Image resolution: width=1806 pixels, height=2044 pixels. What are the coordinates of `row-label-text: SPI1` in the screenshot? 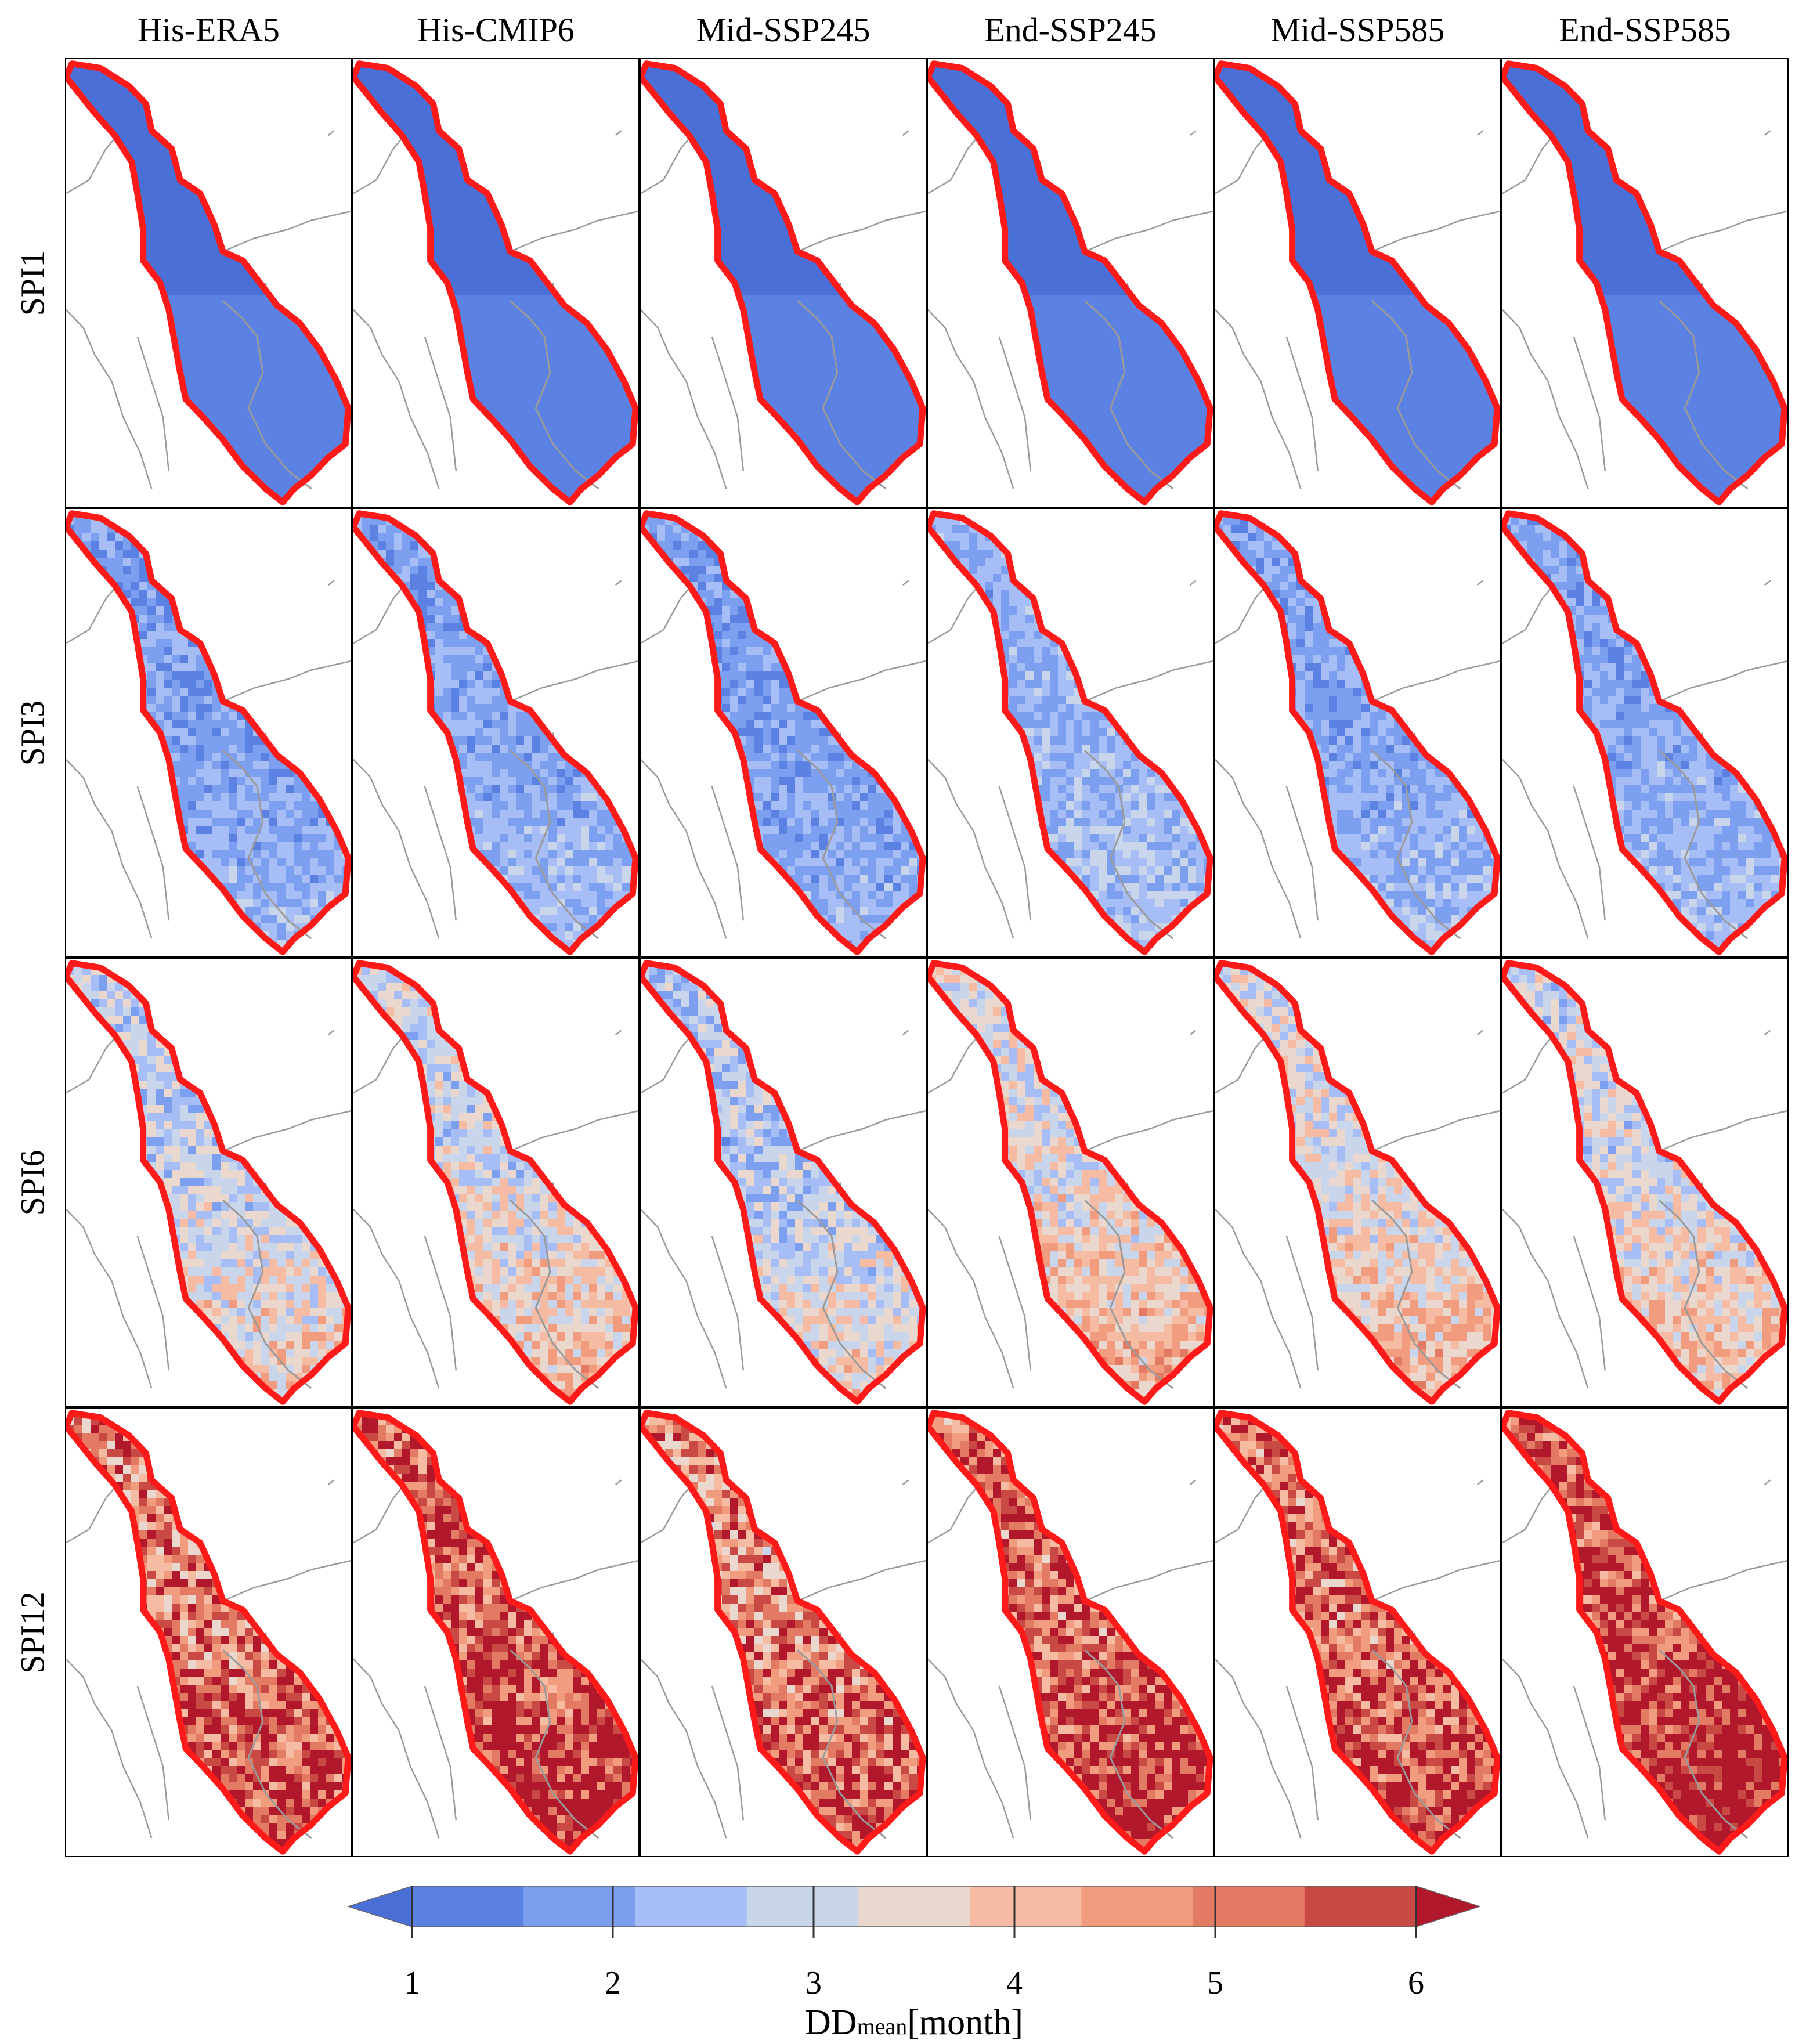 It's located at (32, 283).